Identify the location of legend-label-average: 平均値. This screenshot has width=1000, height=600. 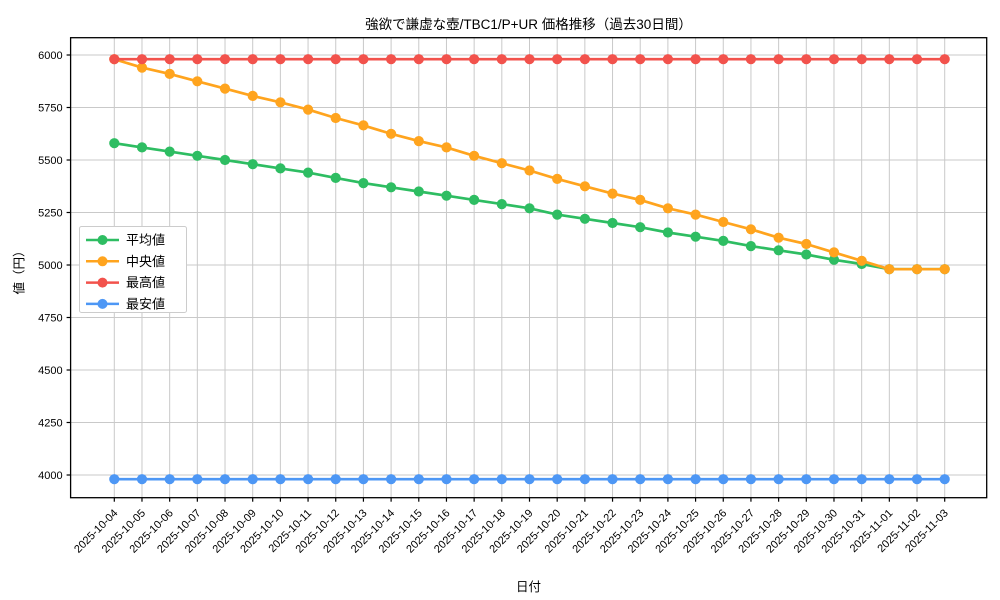
(145, 240).